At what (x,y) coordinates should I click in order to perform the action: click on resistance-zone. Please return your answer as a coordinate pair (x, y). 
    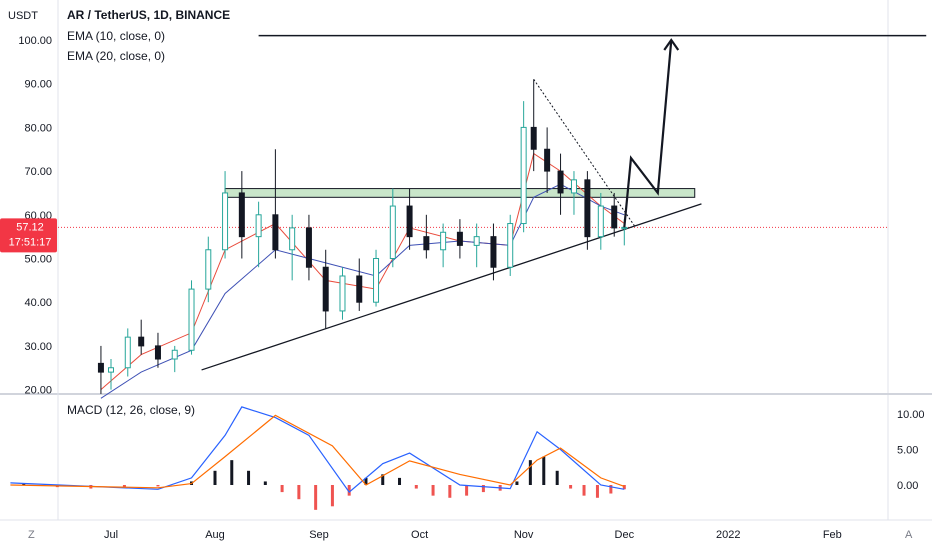
    Looking at the image, I should click on (460, 193).